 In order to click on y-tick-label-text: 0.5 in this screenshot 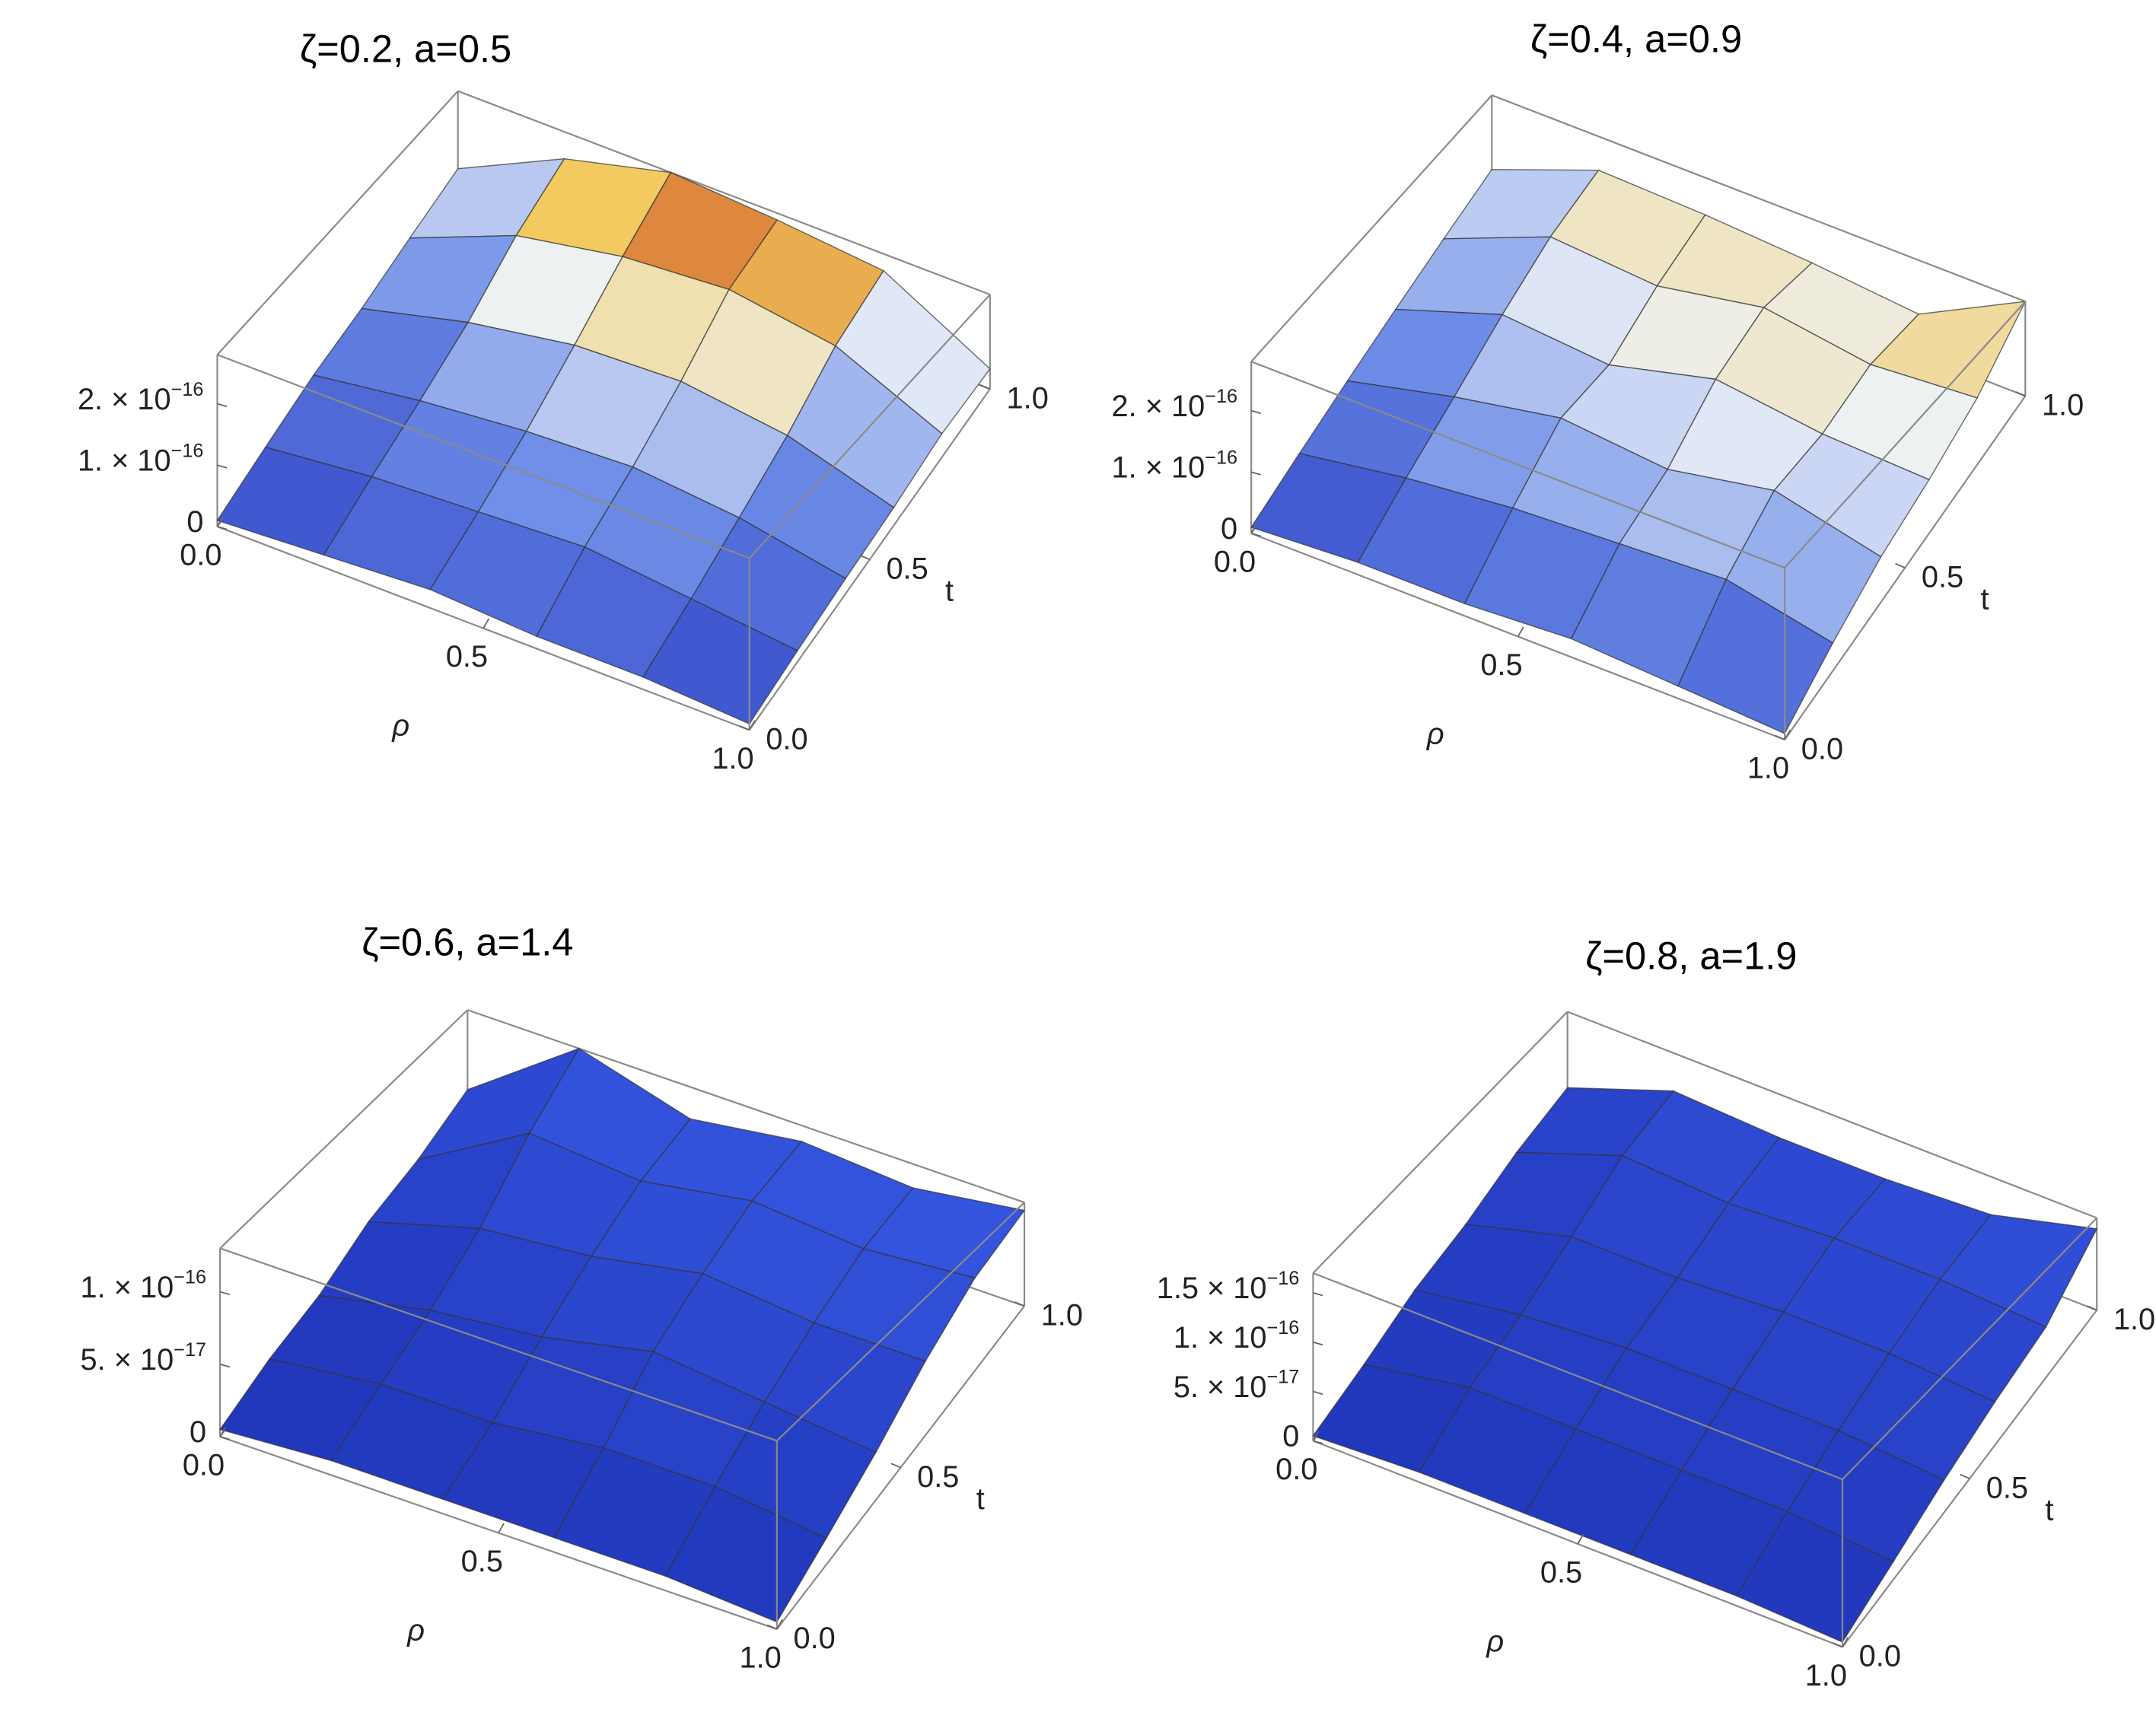, I will do `click(2007, 1487)`.